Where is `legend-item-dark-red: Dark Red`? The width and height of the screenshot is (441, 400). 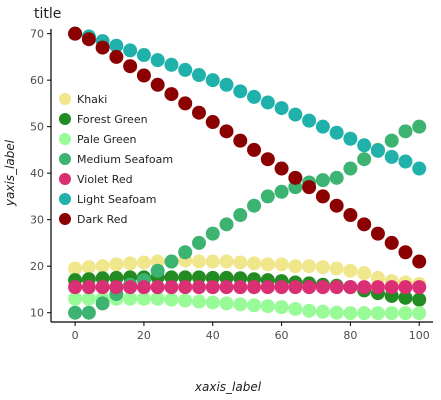 legend-item-dark-red: Dark Red is located at coordinates (93, 219).